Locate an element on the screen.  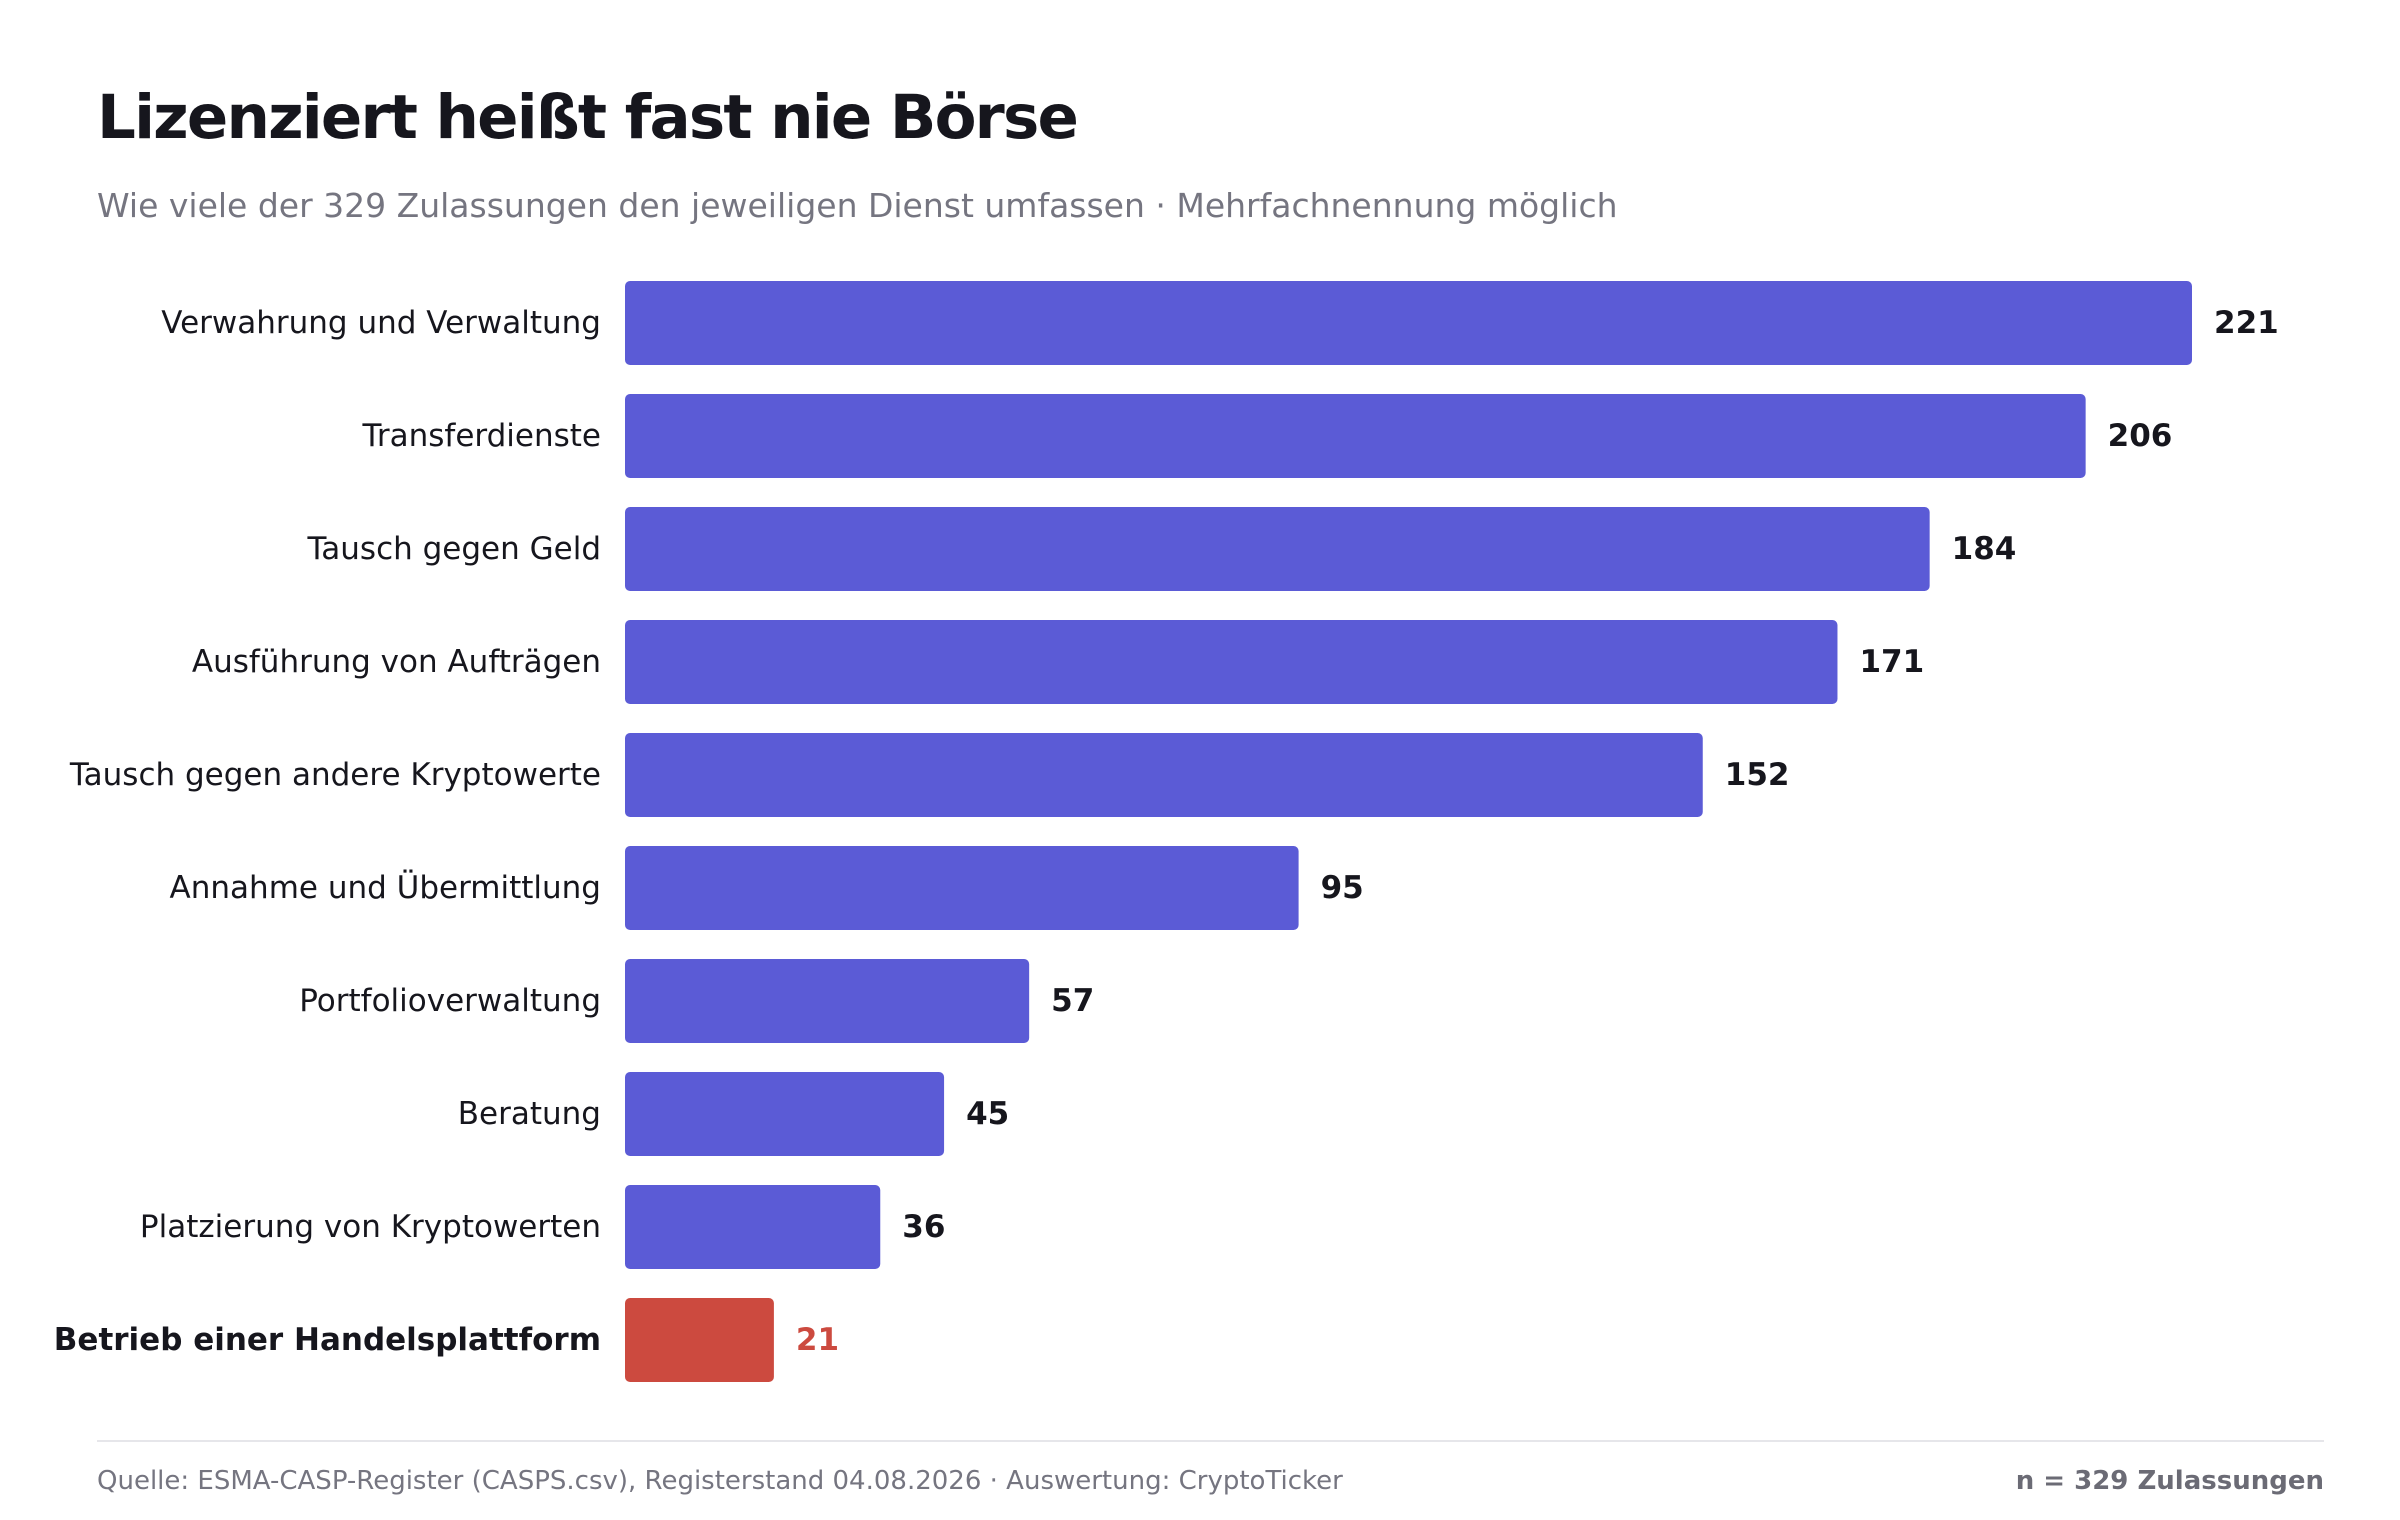
value-label: 206 is located at coordinates (2140, 436).